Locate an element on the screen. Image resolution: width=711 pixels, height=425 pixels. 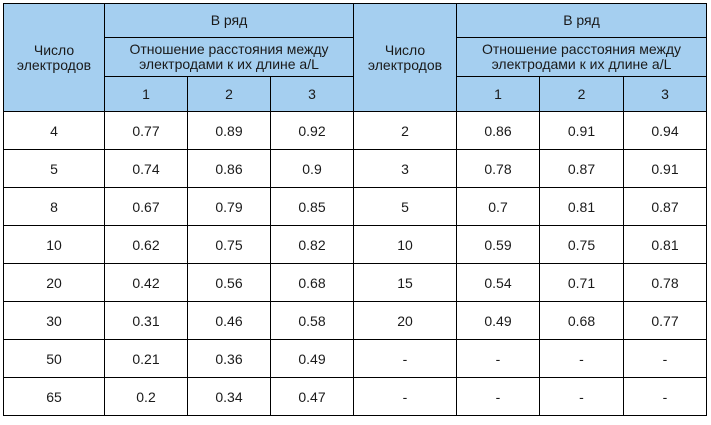
coefficient-cell: 0.7 is located at coordinates (498, 206).